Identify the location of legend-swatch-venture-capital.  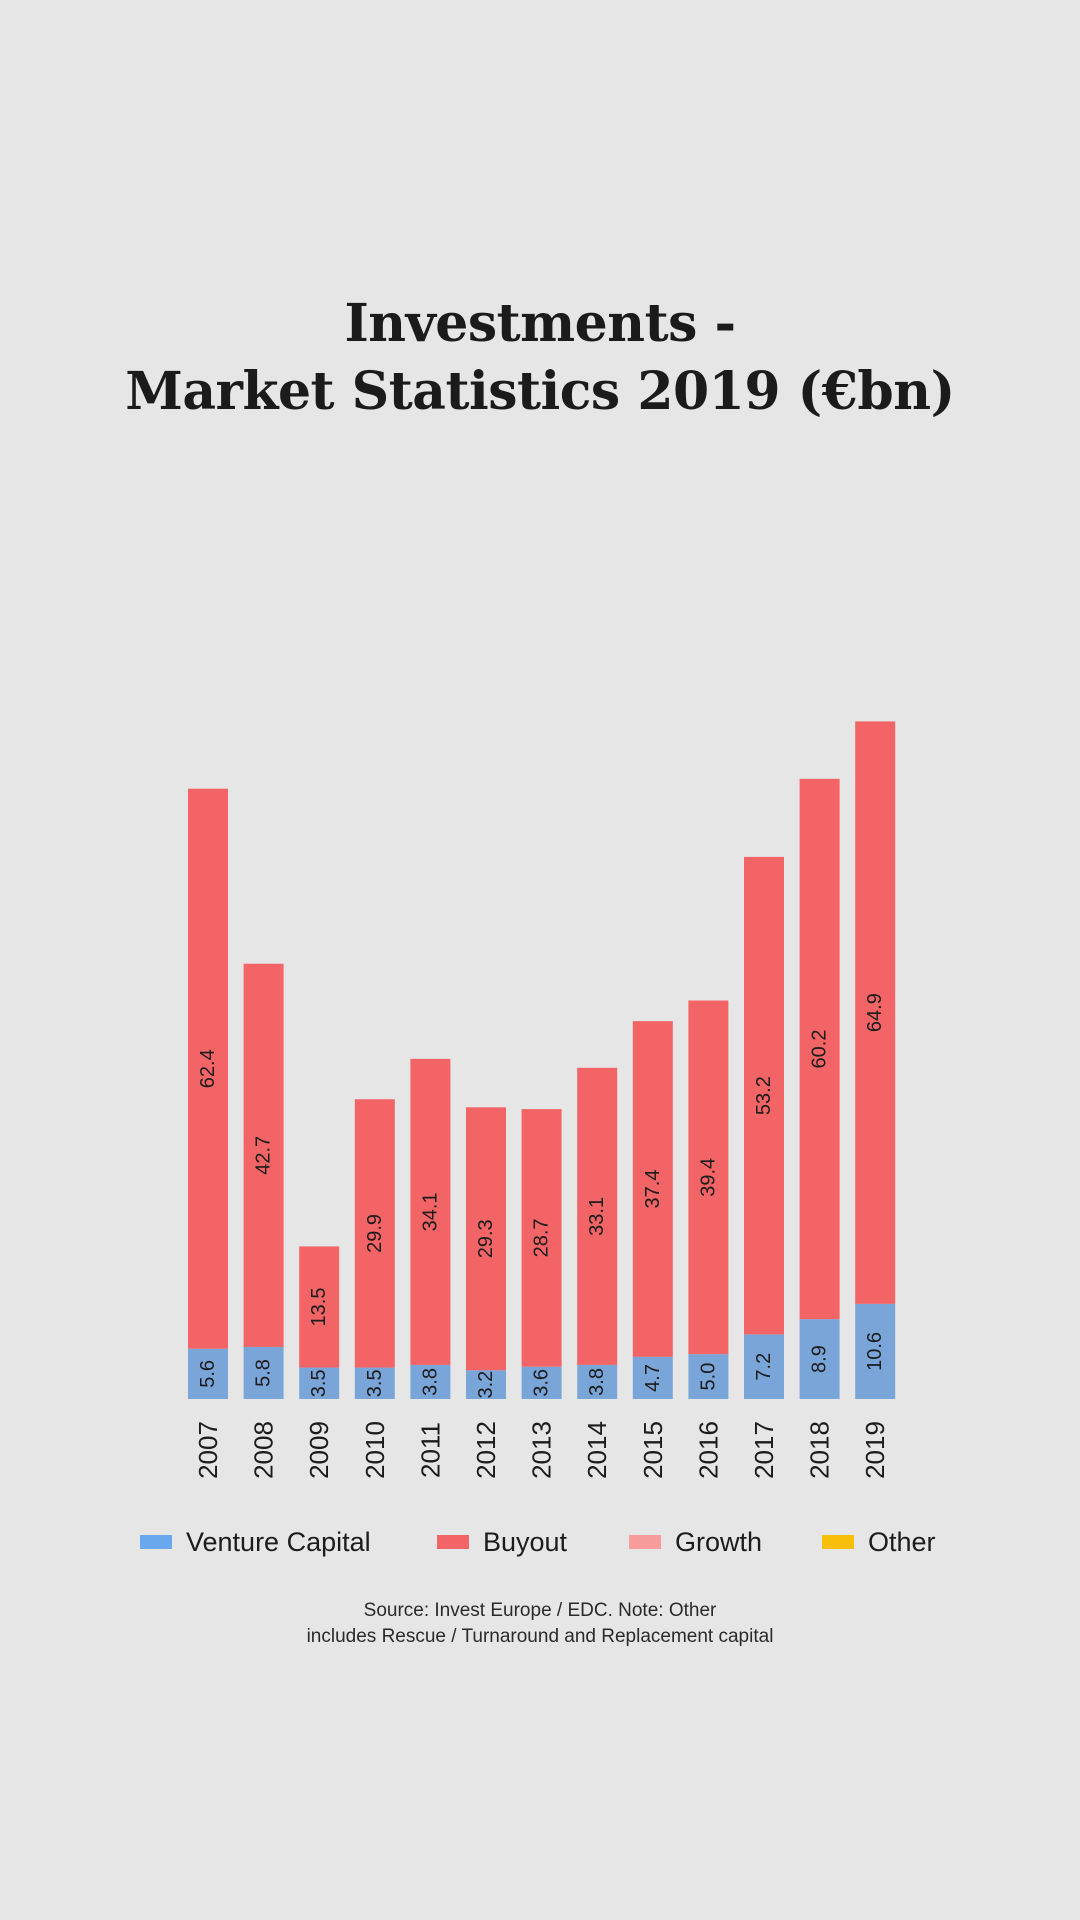
(156, 1542).